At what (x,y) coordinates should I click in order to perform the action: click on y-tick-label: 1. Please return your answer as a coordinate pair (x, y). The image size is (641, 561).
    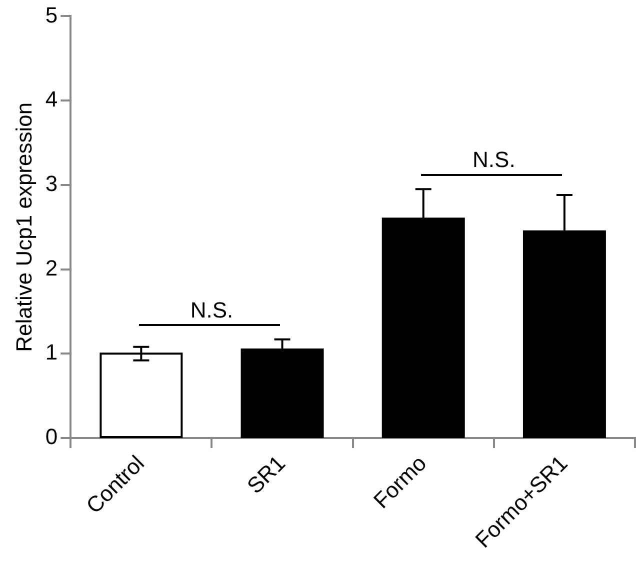
    Looking at the image, I should click on (51, 352).